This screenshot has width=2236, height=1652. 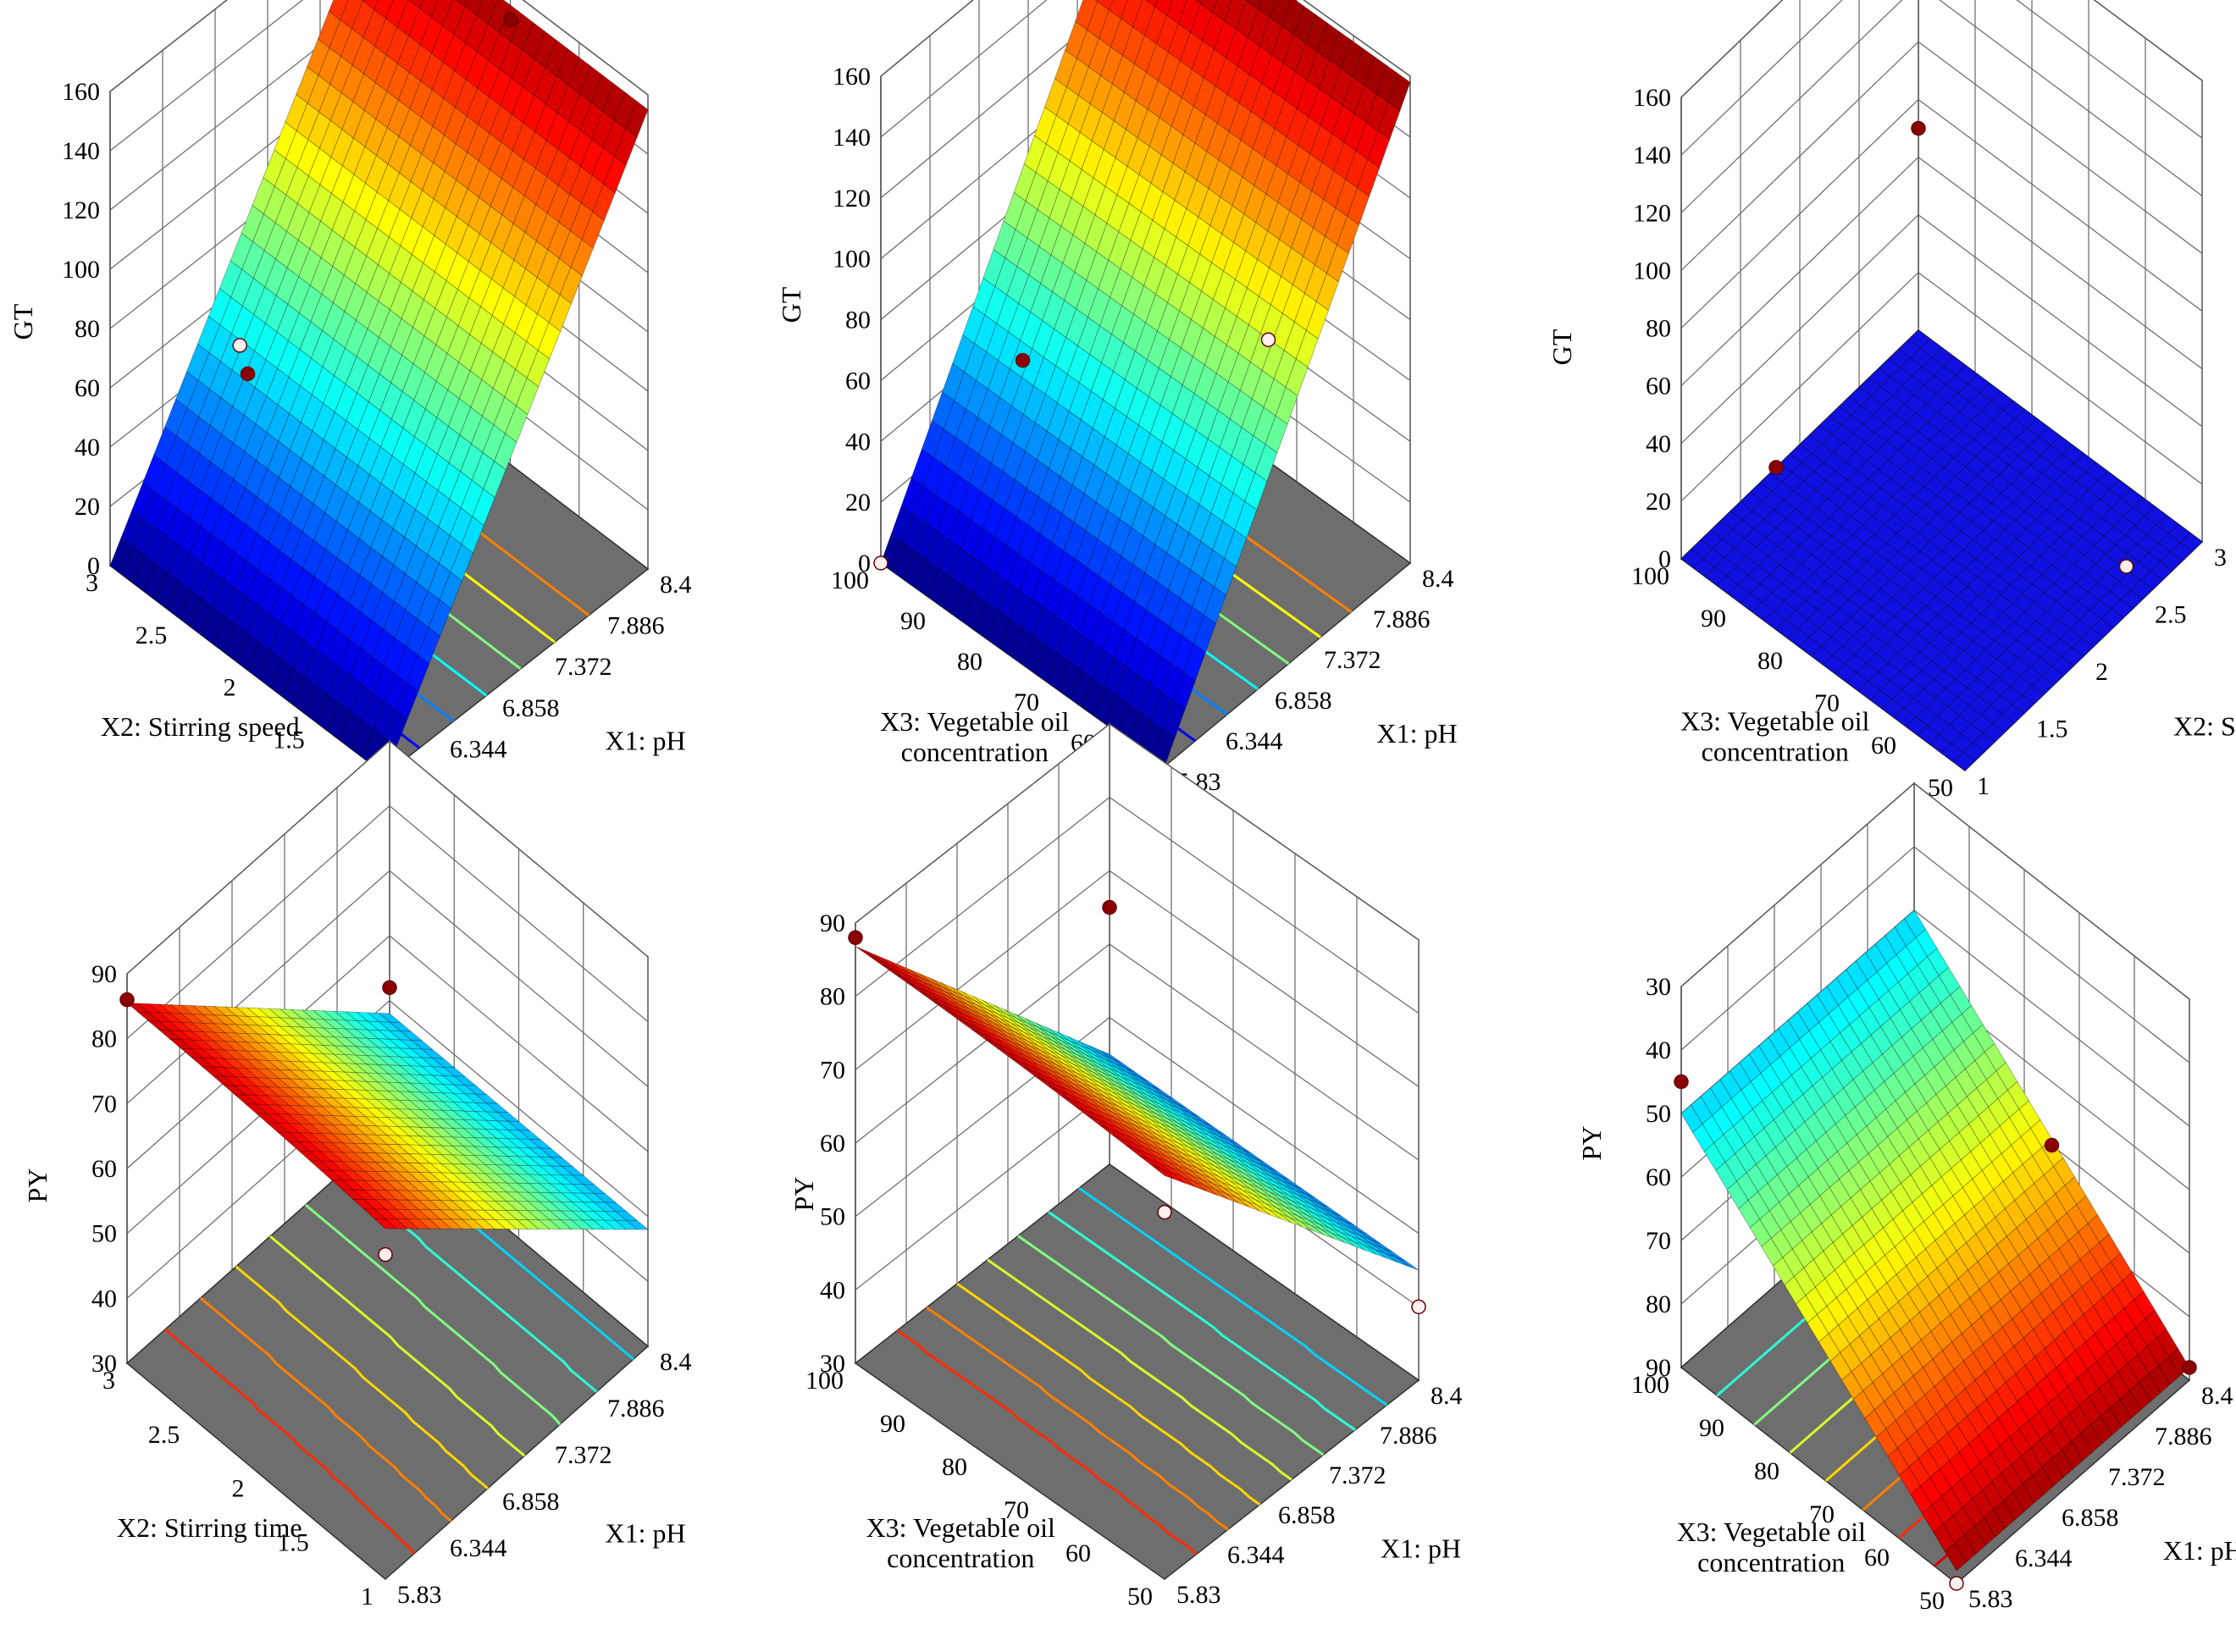 What do you see at coordinates (1775, 752) in the screenshot?
I see `y-axis-title-line: concentration` at bounding box center [1775, 752].